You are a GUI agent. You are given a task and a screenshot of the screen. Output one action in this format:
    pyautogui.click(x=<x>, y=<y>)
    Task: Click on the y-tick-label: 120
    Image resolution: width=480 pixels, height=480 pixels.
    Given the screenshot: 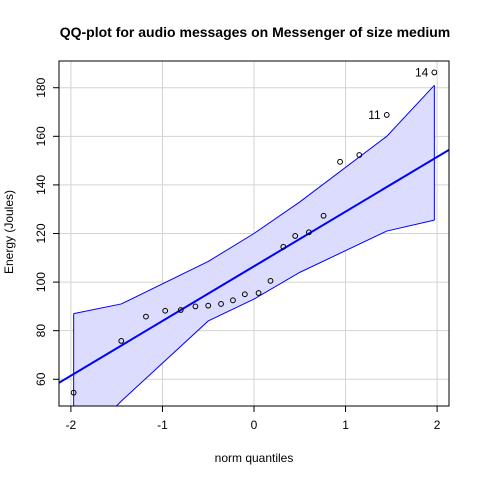 What is the action you would take?
    pyautogui.click(x=41, y=233)
    